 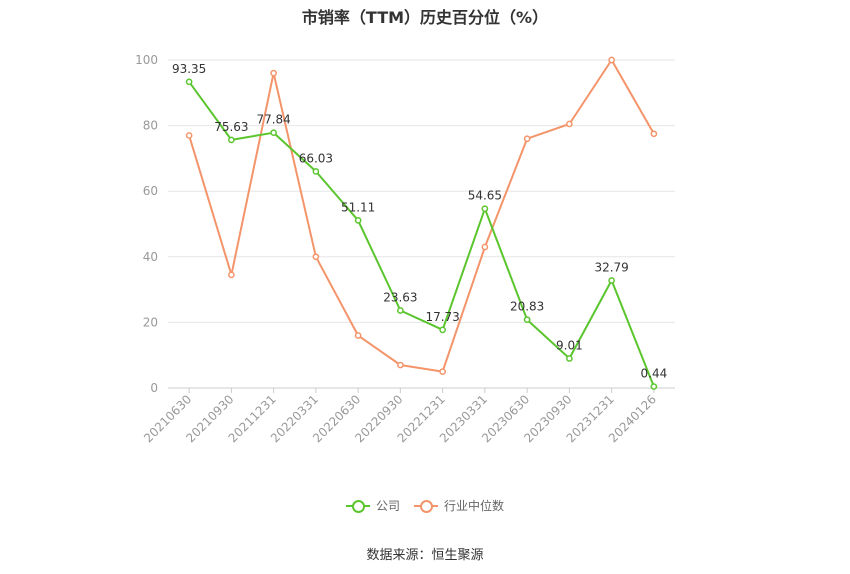 I want to click on legend-item-industry: 行业中位数, so click(x=459, y=505).